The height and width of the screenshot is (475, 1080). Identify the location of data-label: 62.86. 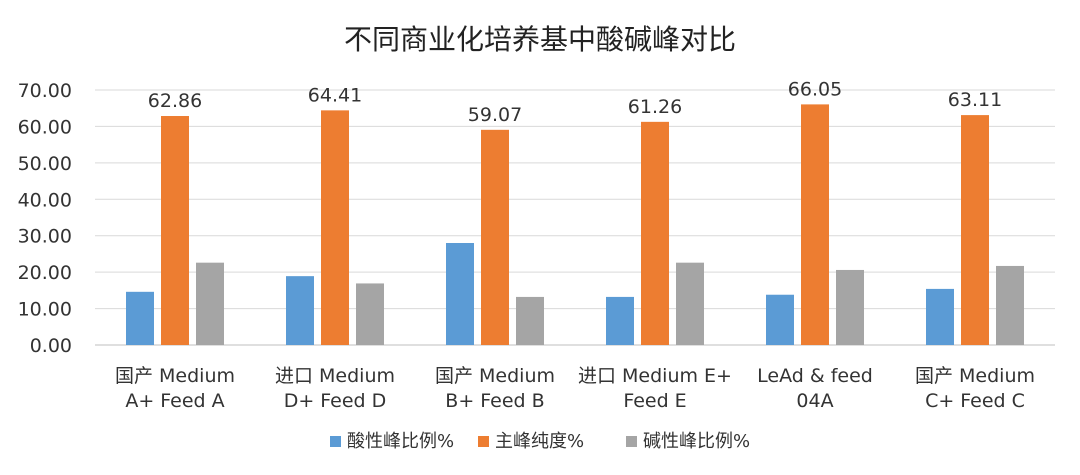
(175, 101).